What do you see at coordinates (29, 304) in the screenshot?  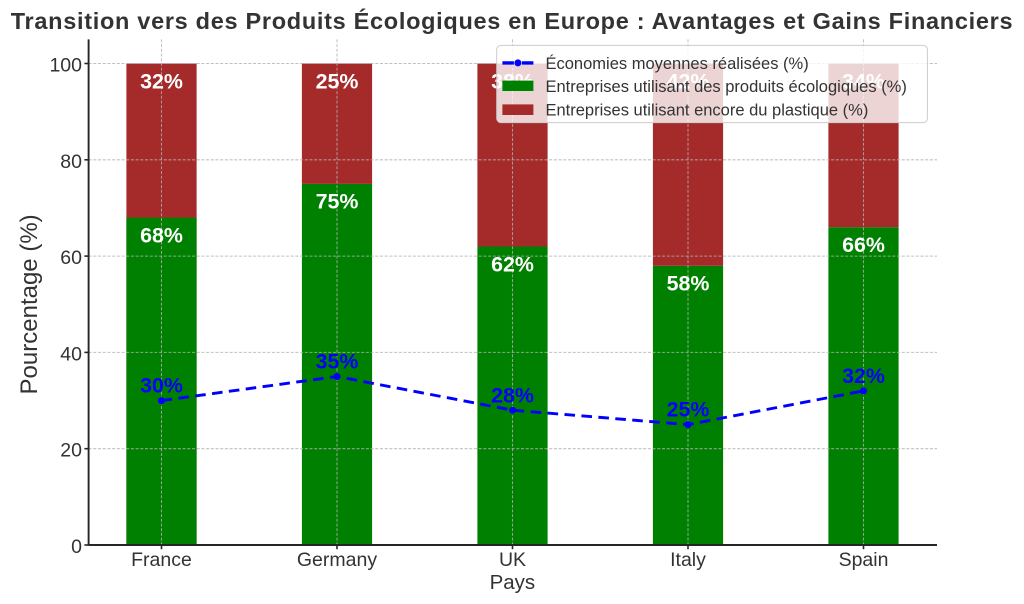 I see `svg-text: Pourcentage (%)` at bounding box center [29, 304].